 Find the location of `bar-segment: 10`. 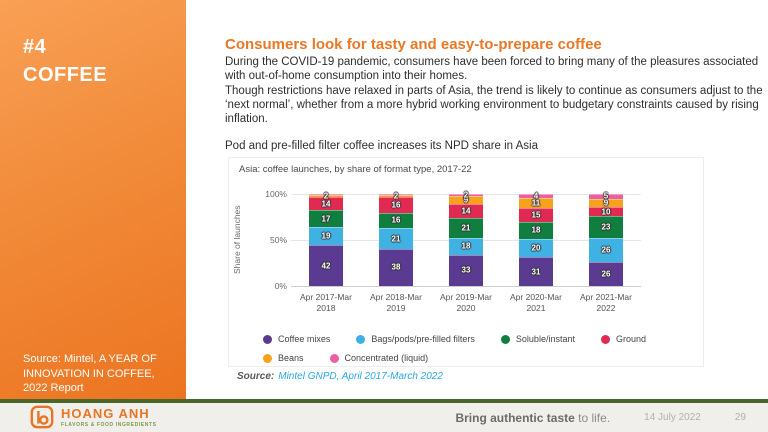

bar-segment: 10 is located at coordinates (606, 212).